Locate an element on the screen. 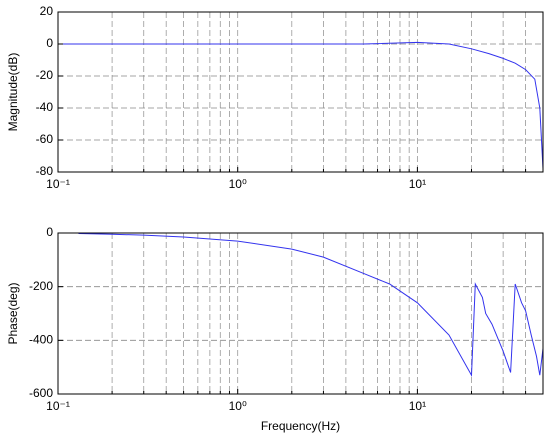  y-tick-label: -80 is located at coordinates (45, 171).